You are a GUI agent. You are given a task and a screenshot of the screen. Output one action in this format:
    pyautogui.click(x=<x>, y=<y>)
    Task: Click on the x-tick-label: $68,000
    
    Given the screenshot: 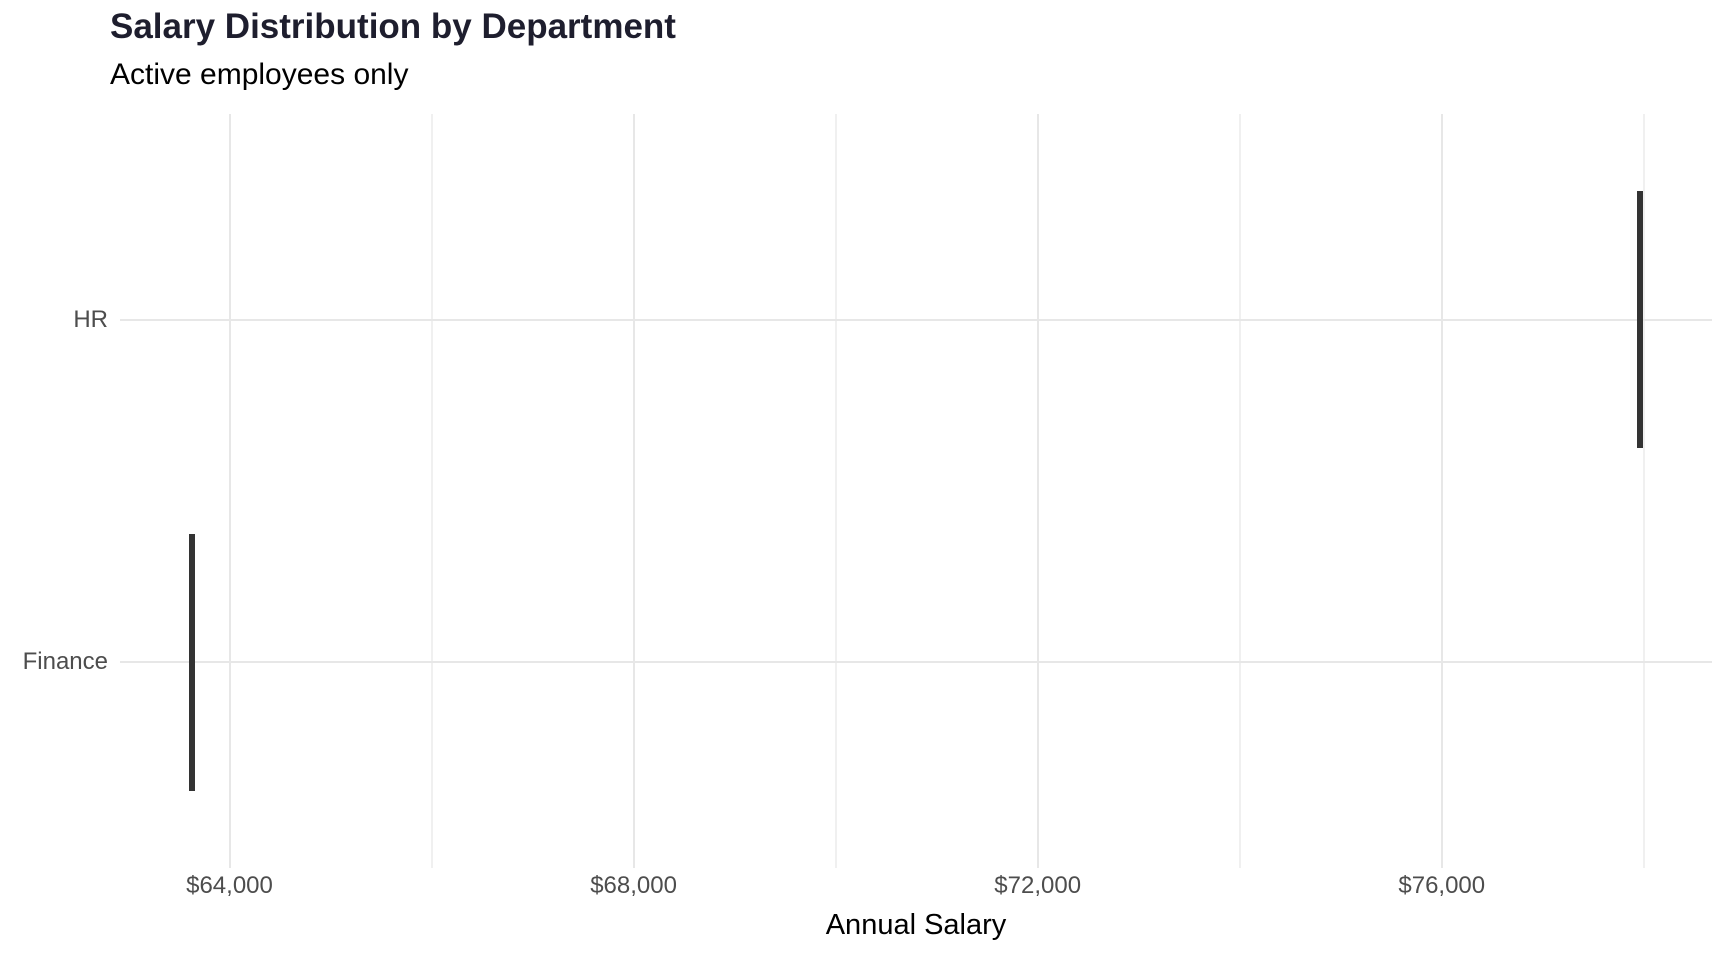 What is the action you would take?
    pyautogui.click(x=633, y=885)
    